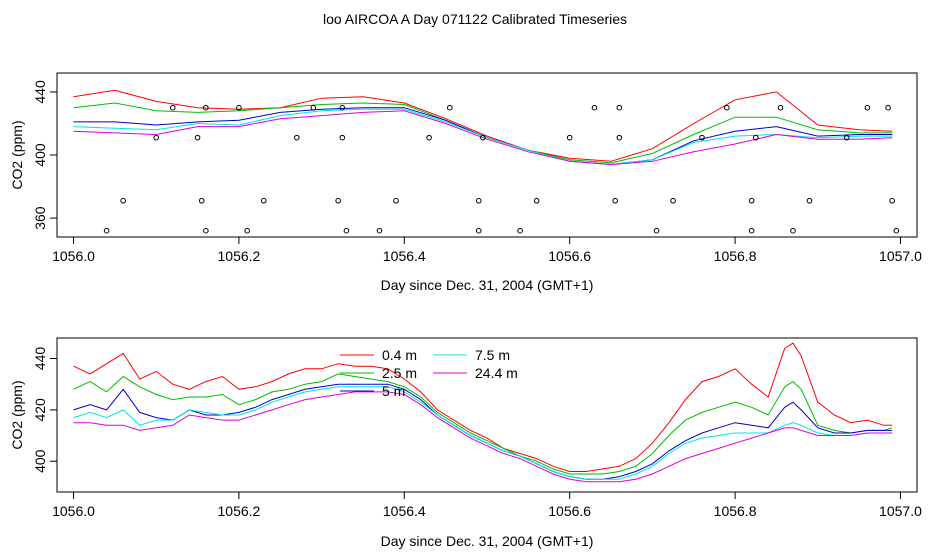 This screenshot has height=555, width=950. I want to click on y-tick-label: 360, so click(40, 218).